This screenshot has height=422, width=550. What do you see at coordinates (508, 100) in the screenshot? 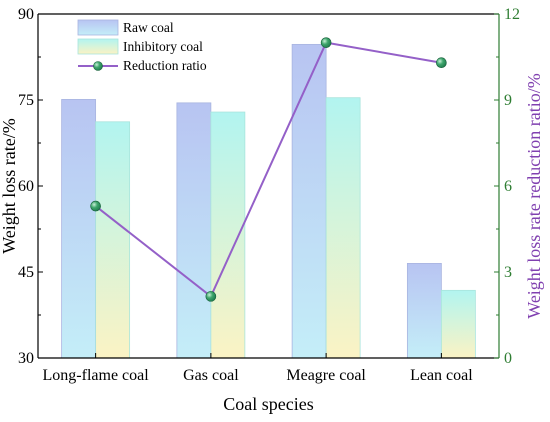
I see `y-tick-label-right: 9` at bounding box center [508, 100].